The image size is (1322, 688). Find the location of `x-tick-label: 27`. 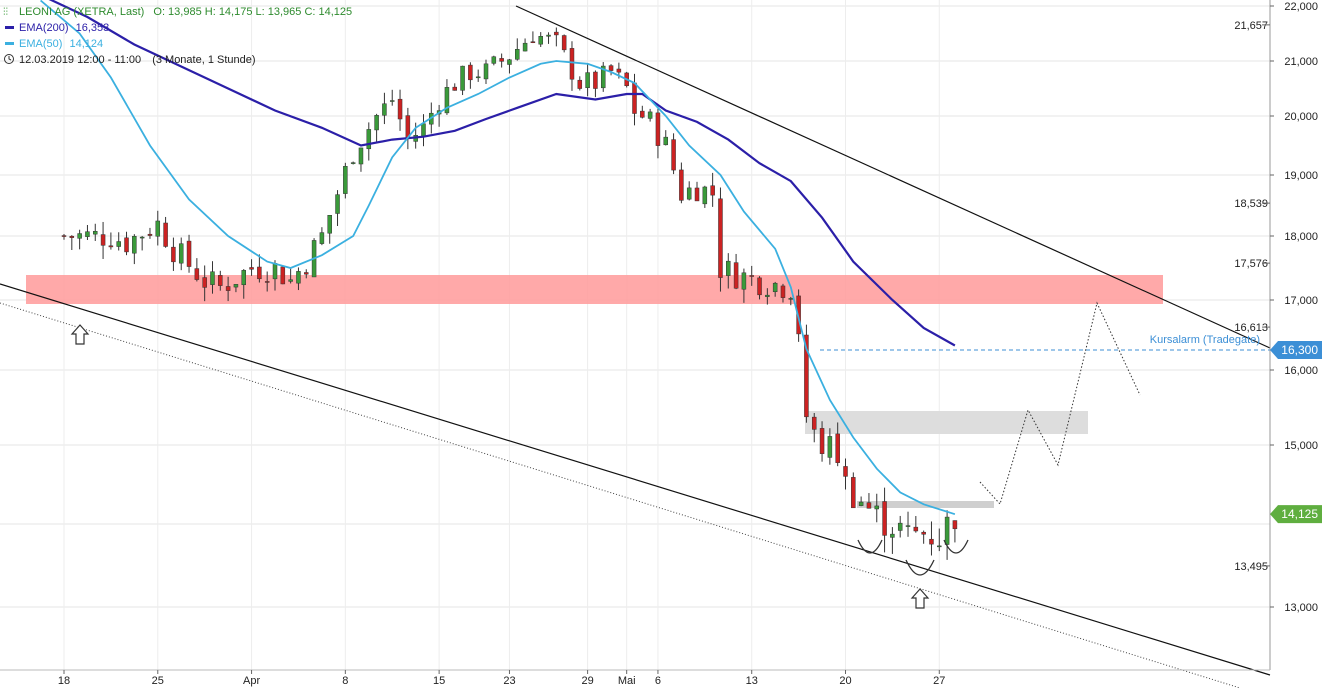

x-tick-label: 27 is located at coordinates (939, 681).